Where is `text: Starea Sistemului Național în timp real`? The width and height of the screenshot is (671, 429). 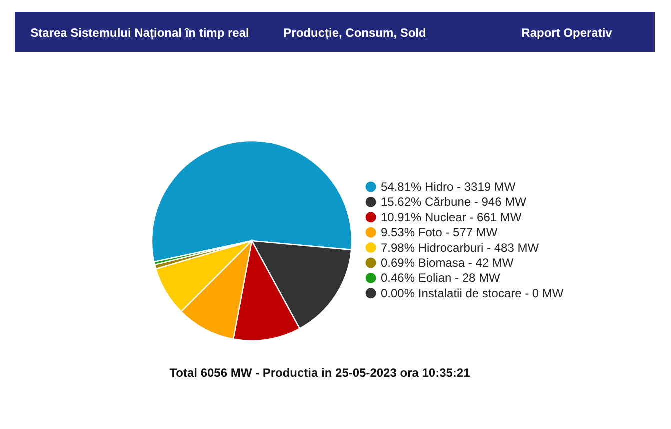
text: Starea Sistemului Național în timp real is located at coordinates (140, 33).